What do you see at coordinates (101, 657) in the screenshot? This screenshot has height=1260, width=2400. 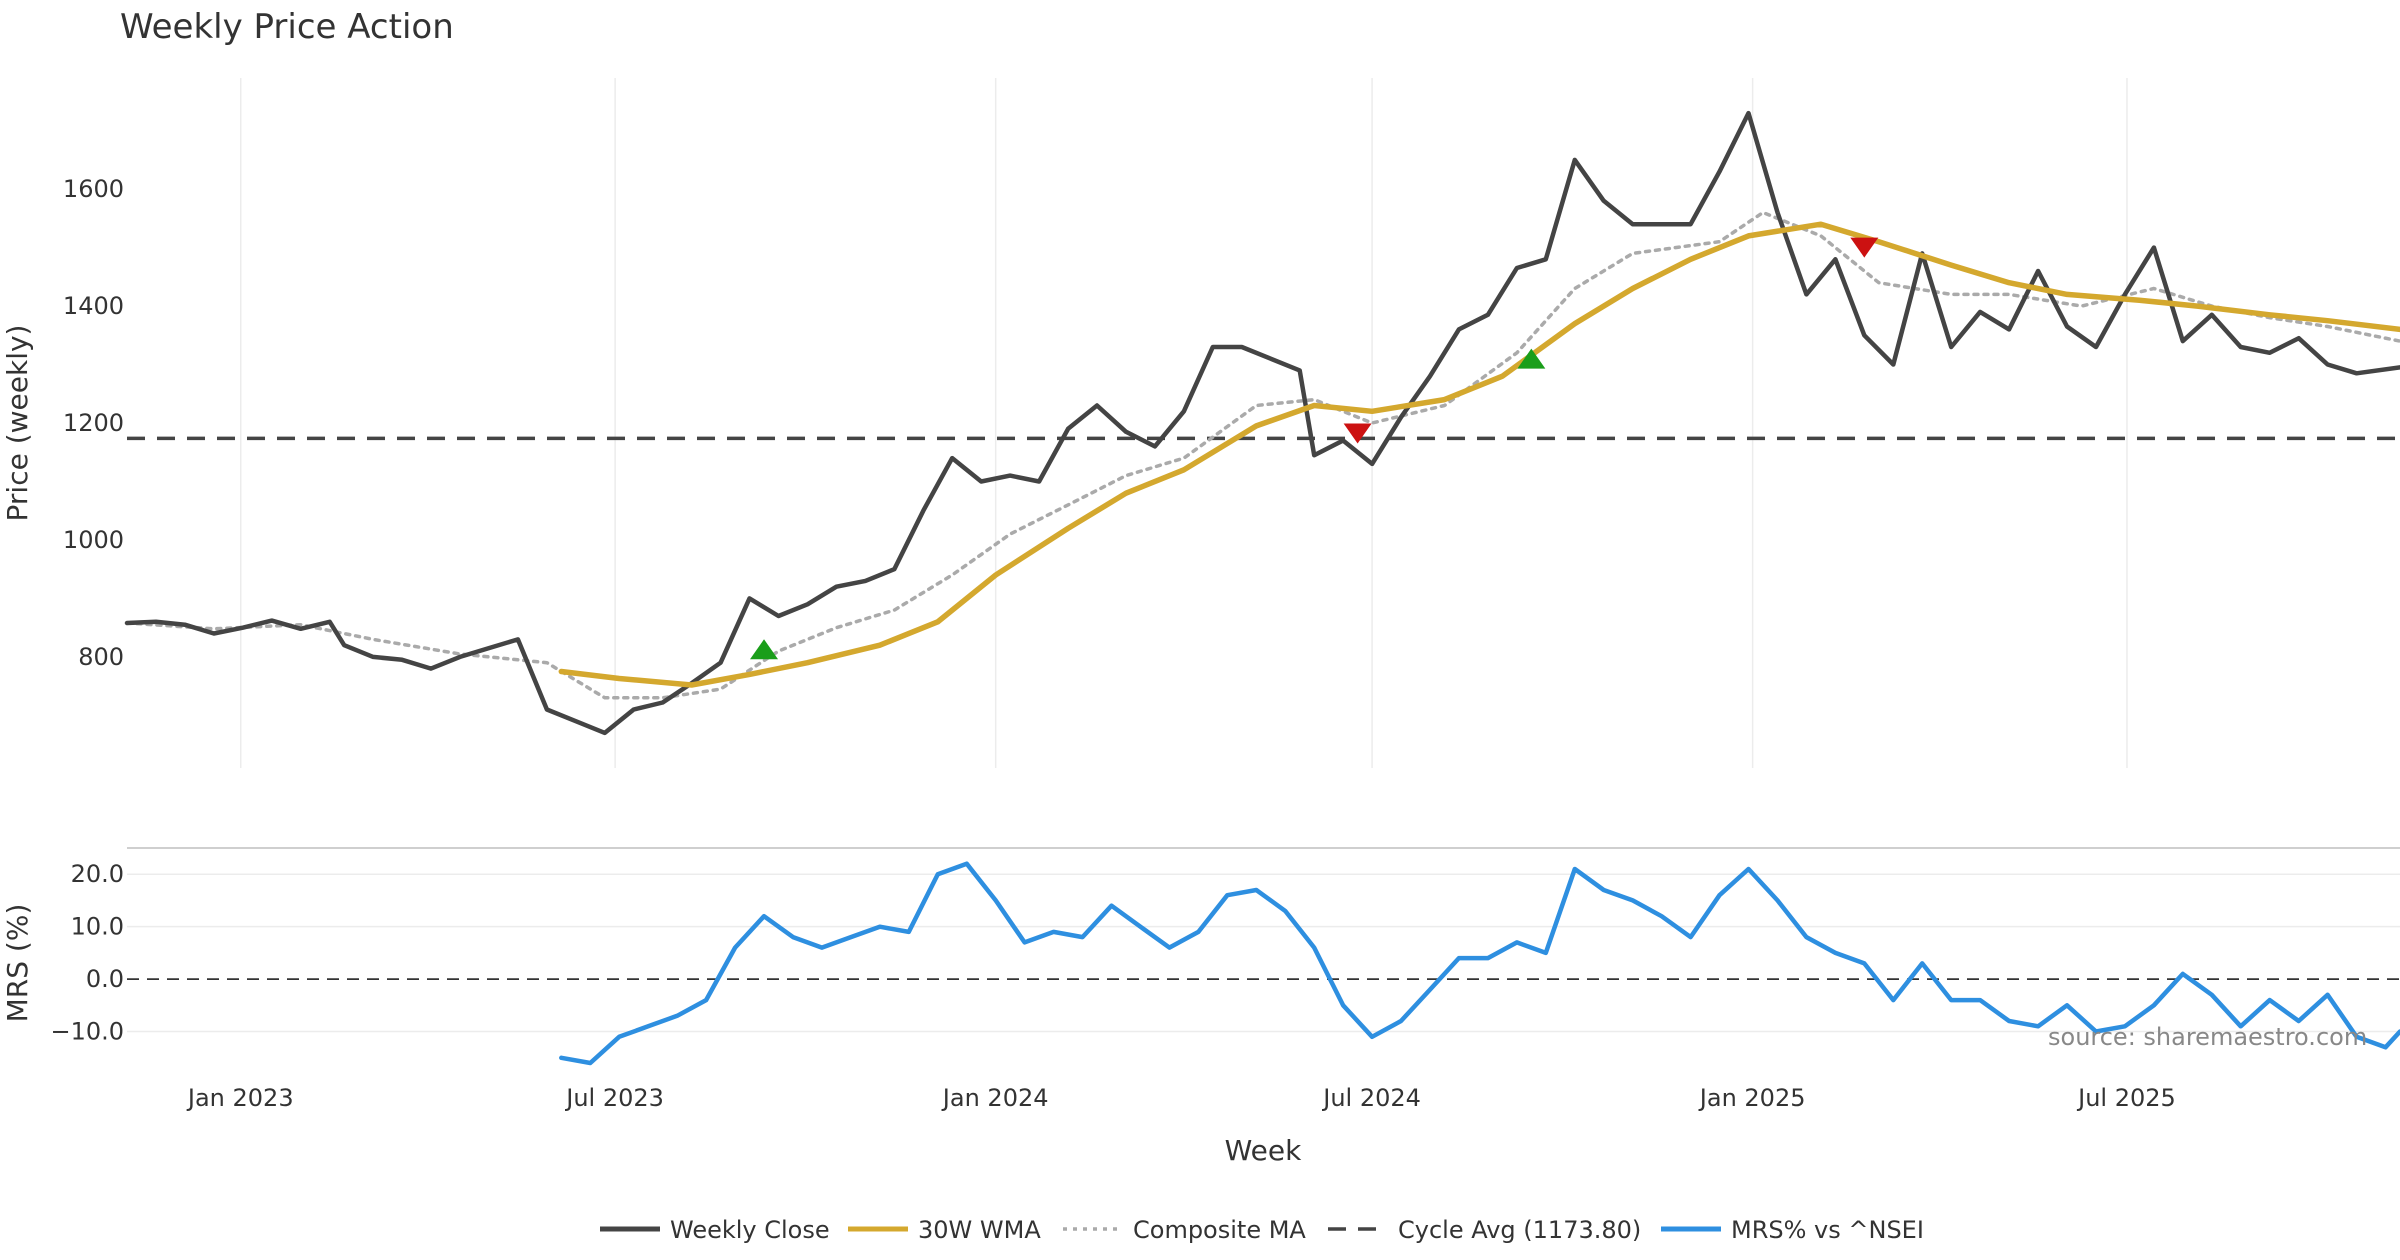 I see `price-y-tick-label: 800` at bounding box center [101, 657].